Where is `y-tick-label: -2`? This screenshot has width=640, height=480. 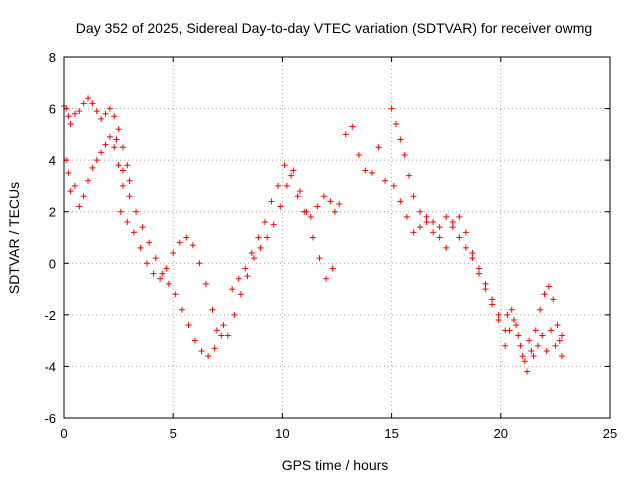
y-tick-label: -2 is located at coordinates (50, 315).